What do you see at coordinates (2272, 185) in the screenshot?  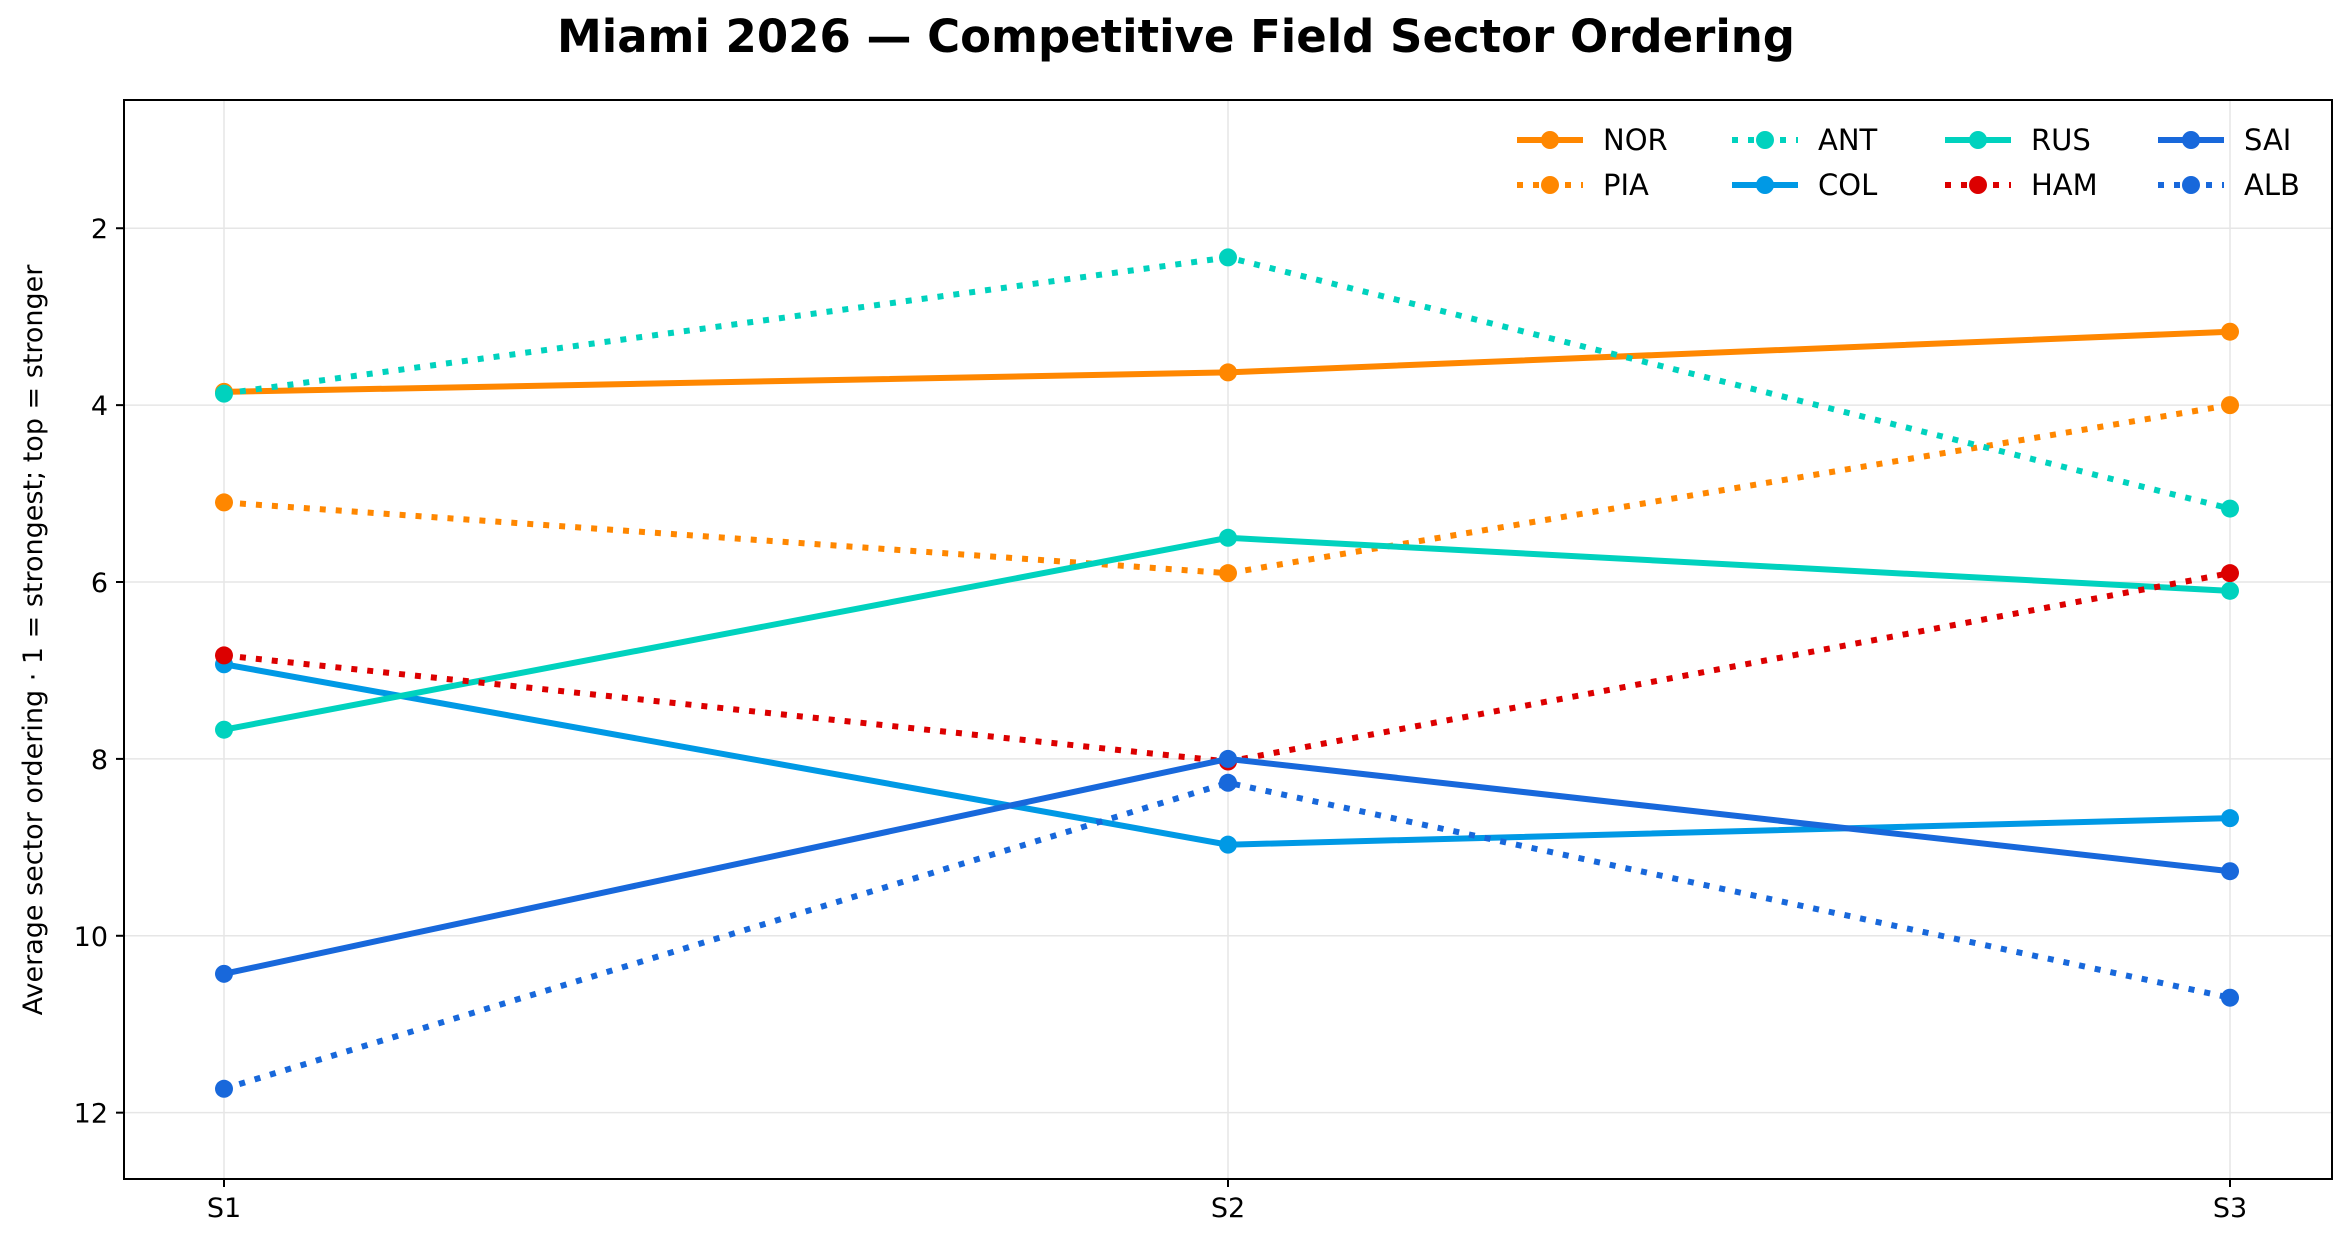 I see `legend-label: ALB` at bounding box center [2272, 185].